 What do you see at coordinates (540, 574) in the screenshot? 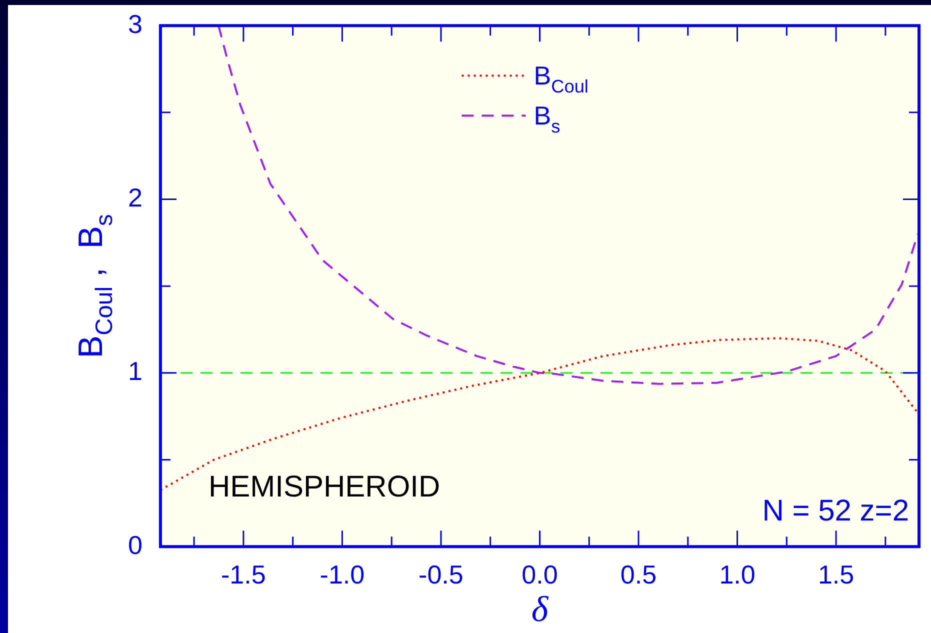
I see `x-tick-label: 0.0` at bounding box center [540, 574].